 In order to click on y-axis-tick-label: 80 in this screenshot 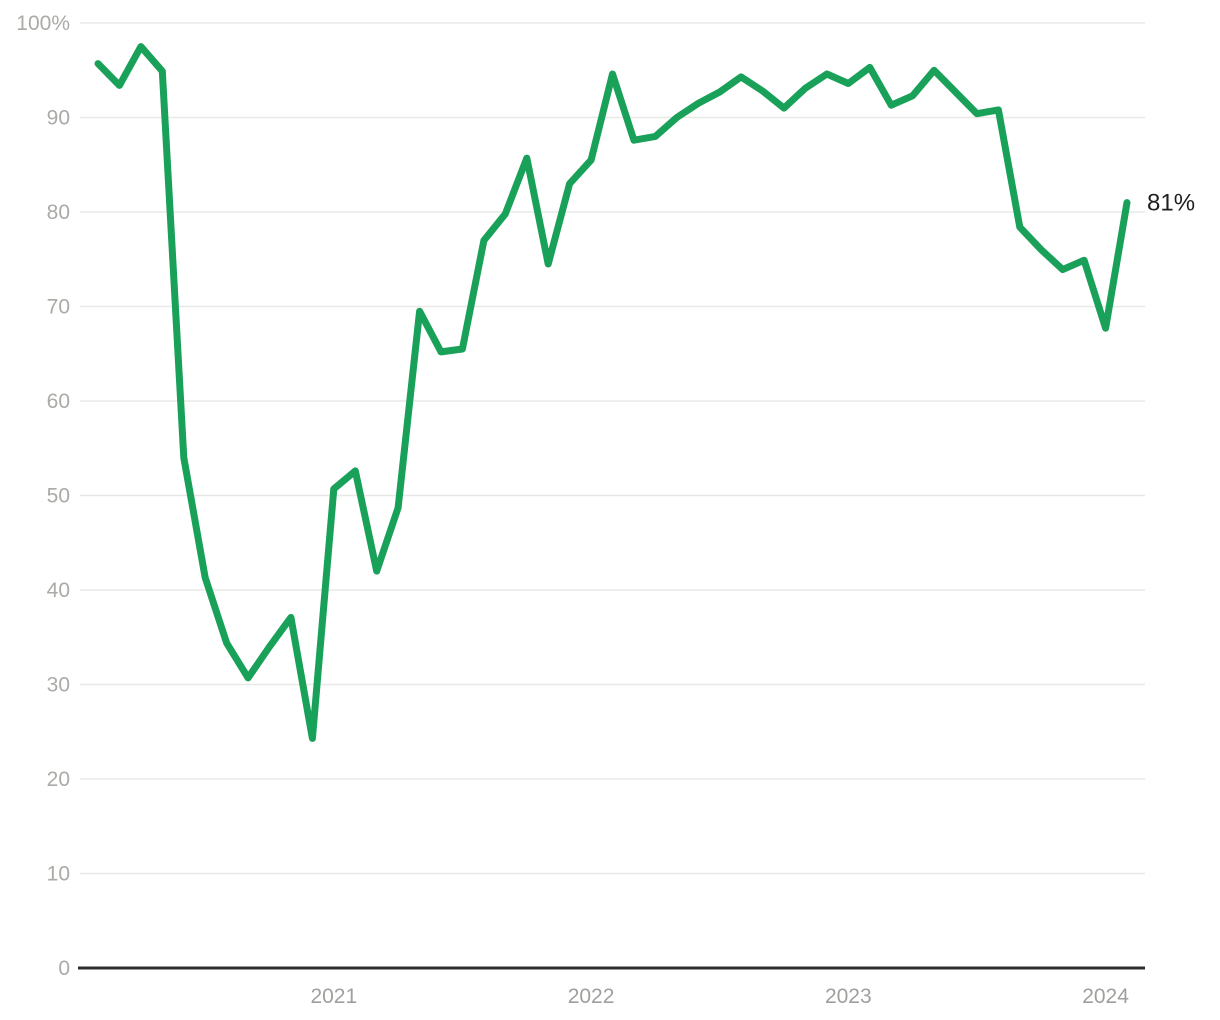, I will do `click(58, 212)`.